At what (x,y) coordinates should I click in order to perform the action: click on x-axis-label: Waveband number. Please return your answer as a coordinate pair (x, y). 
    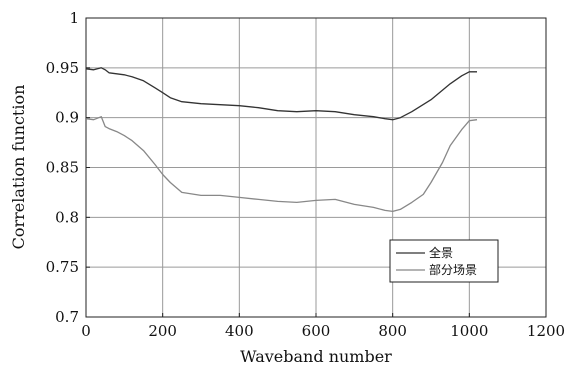
    Looking at the image, I should click on (316, 356).